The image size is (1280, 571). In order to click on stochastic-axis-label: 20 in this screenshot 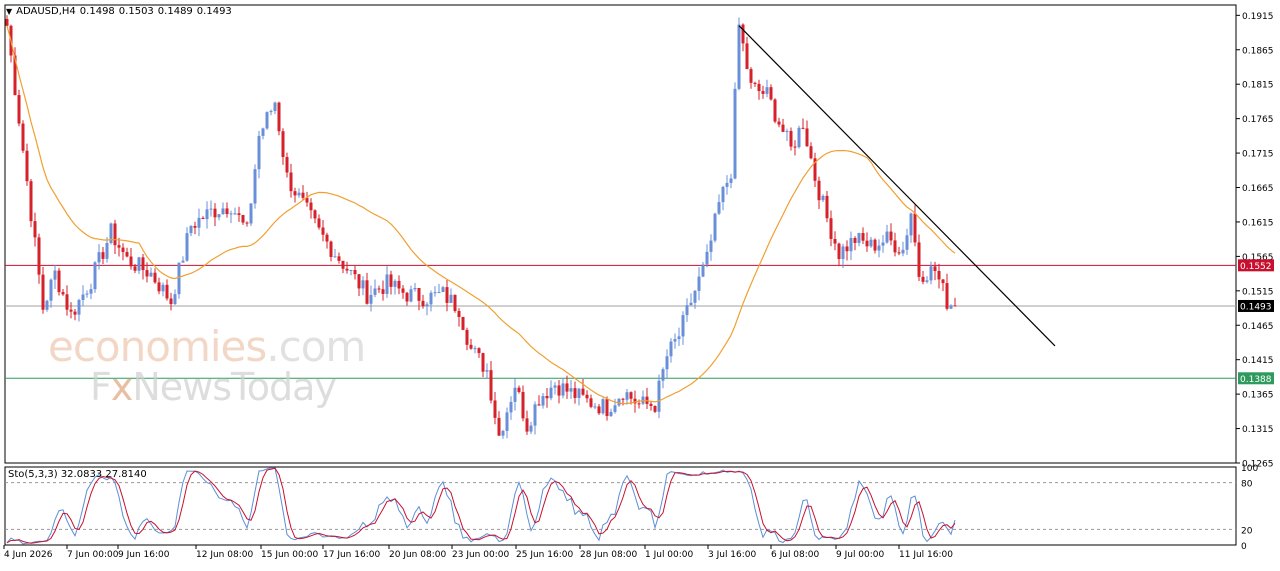, I will do `click(1247, 531)`.